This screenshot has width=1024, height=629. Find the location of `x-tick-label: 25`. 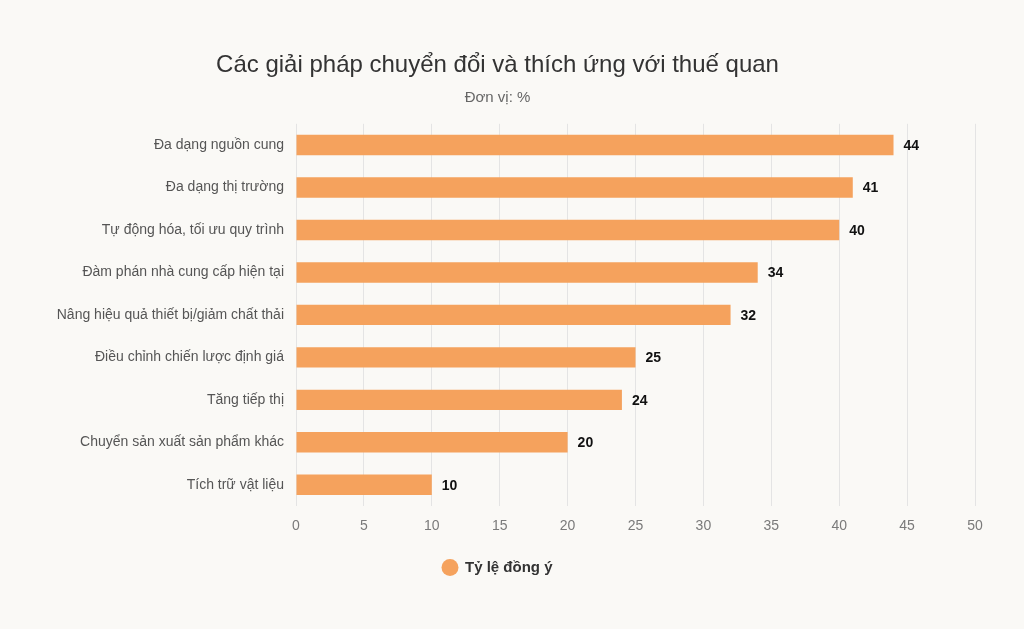

x-tick-label: 25 is located at coordinates (635, 525).